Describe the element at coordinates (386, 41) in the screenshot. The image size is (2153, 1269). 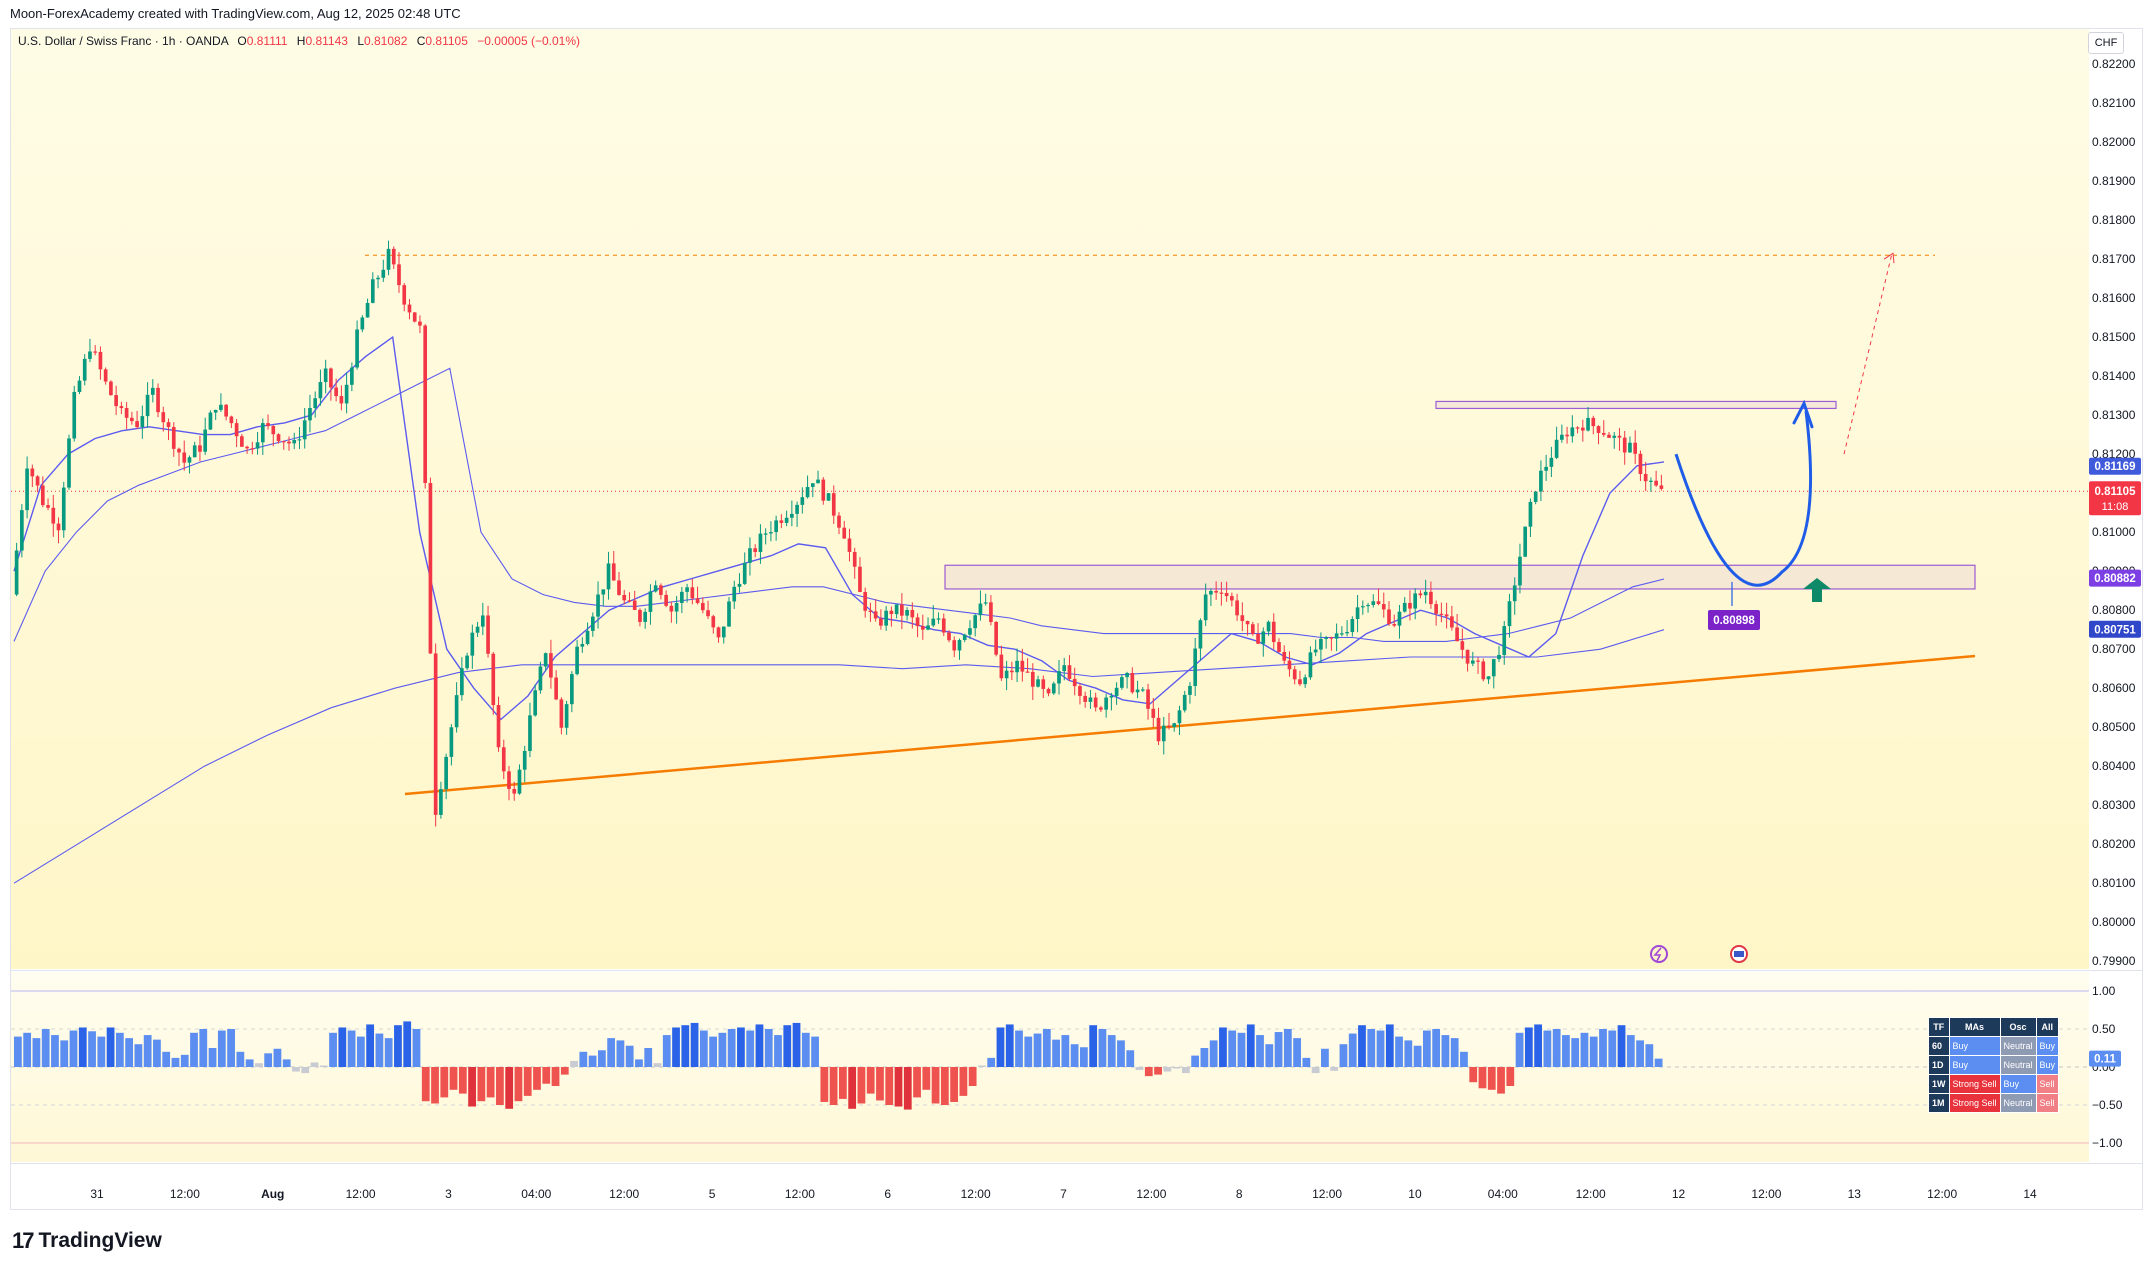
I see `low-value: 0.81082` at that location.